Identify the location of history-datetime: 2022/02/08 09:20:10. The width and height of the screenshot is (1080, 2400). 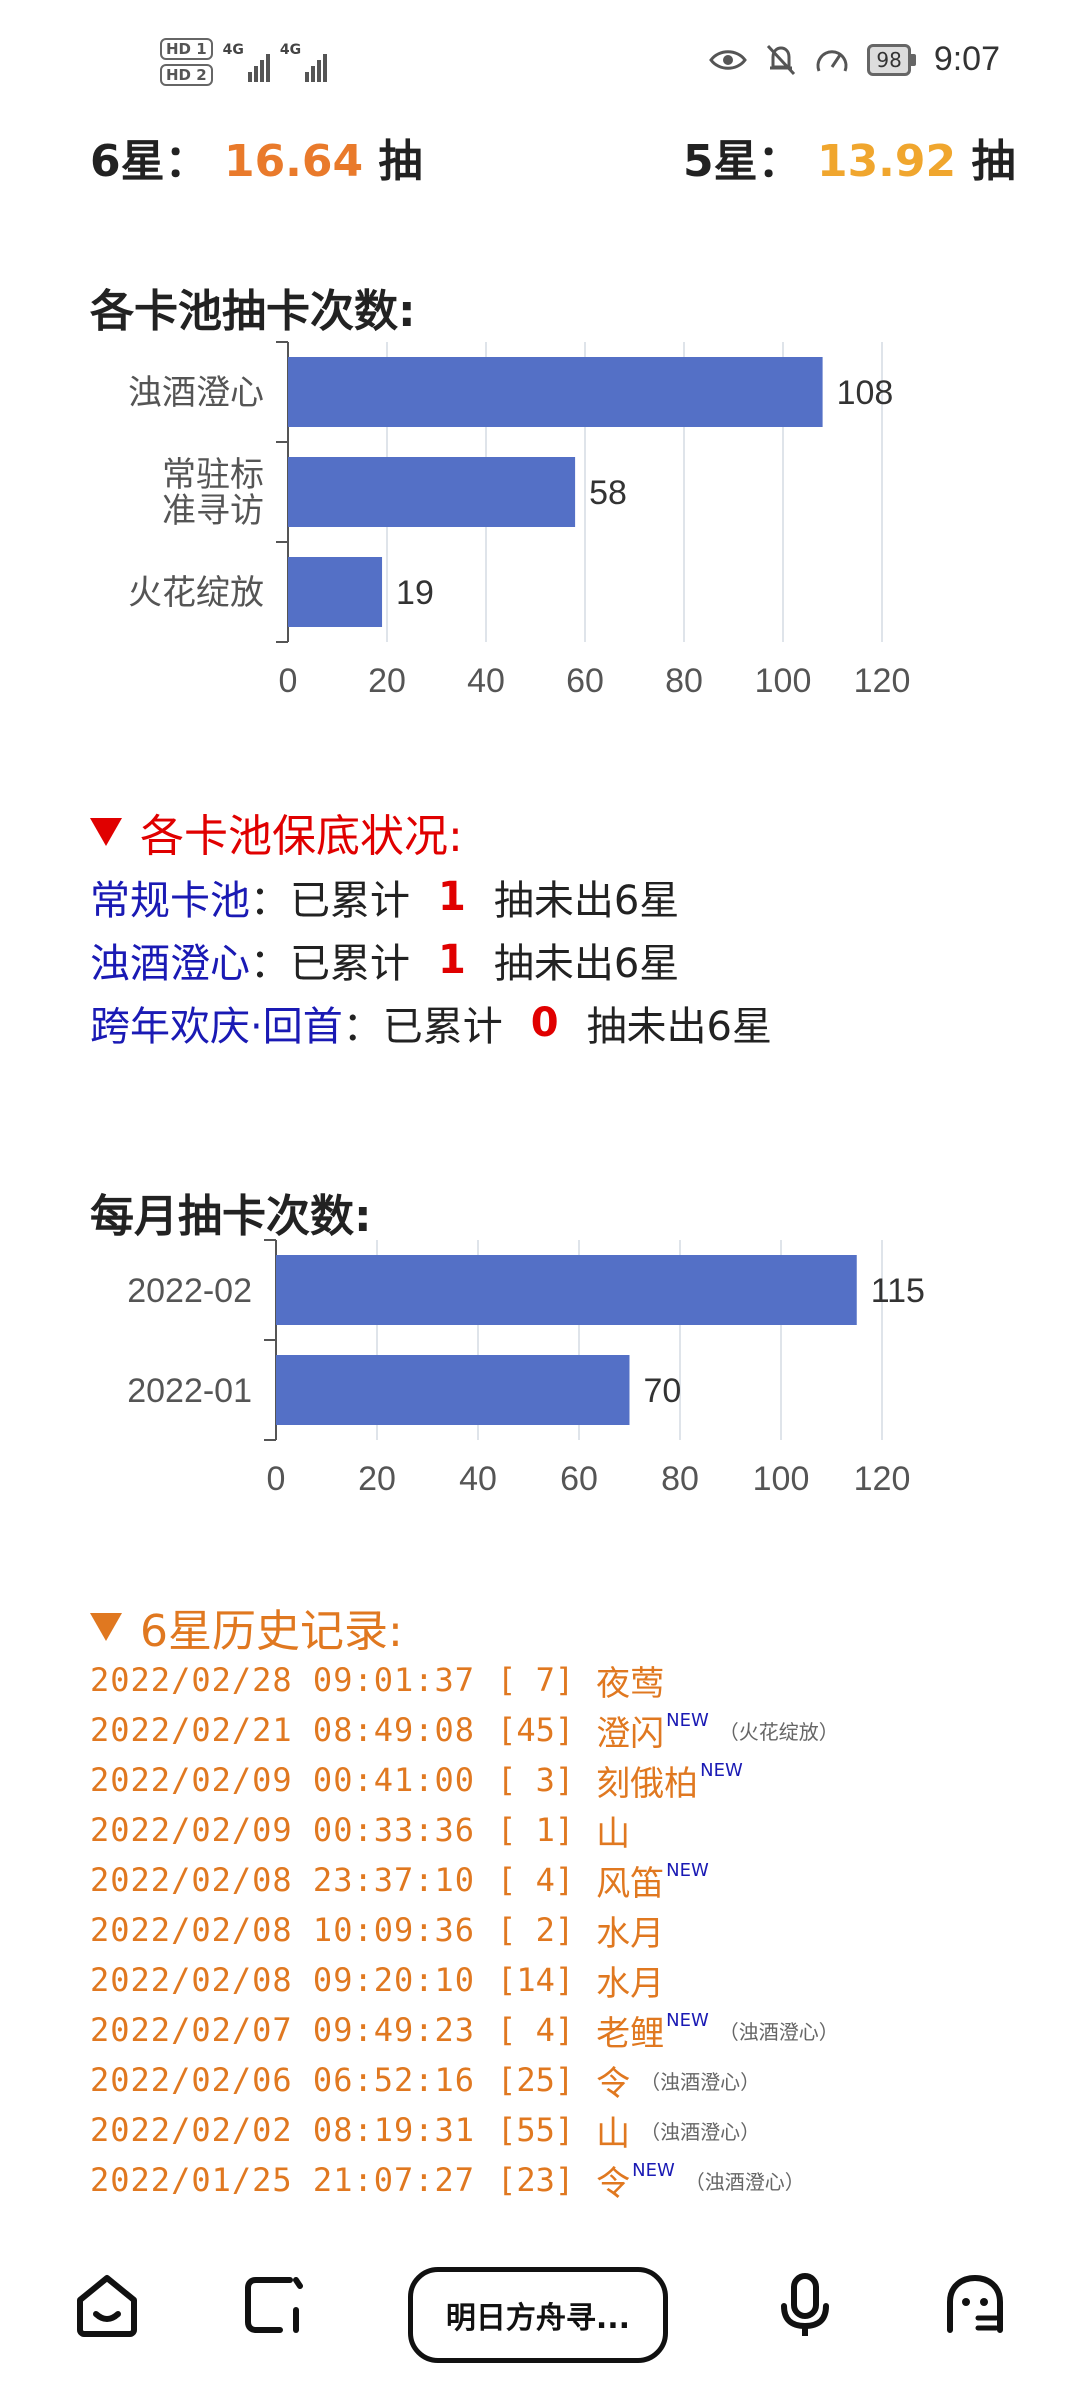
(283, 1980).